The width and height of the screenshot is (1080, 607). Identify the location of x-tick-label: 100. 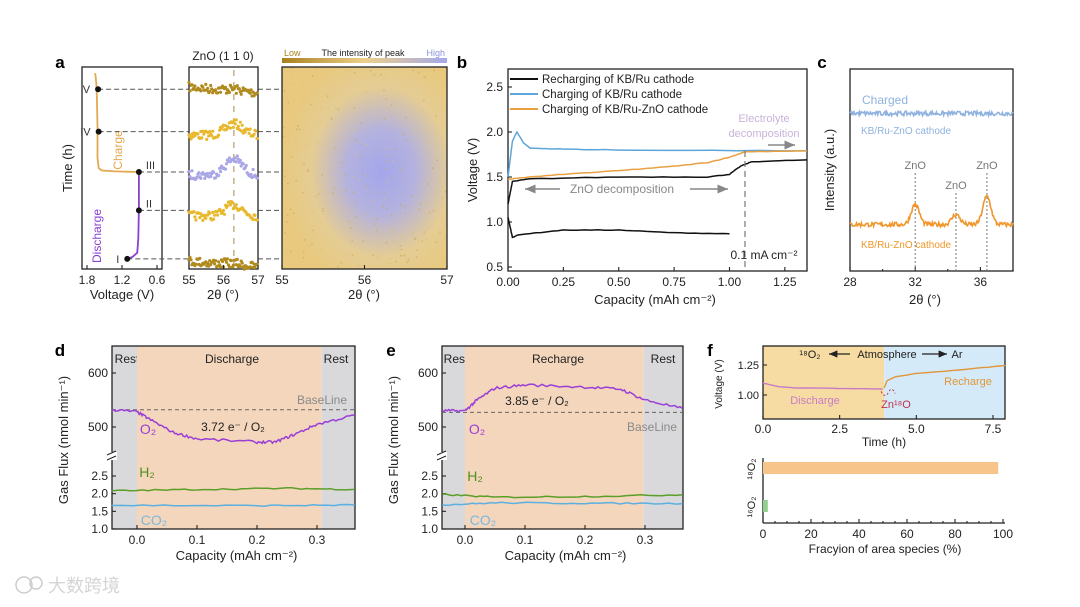
(1003, 534).